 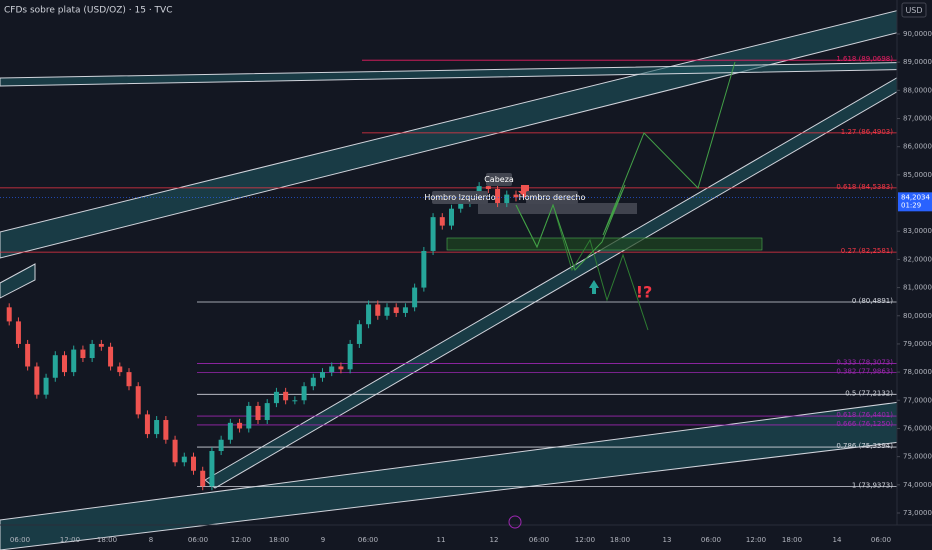 I want to click on y-tick-label: 75,0000, so click(x=917, y=457).